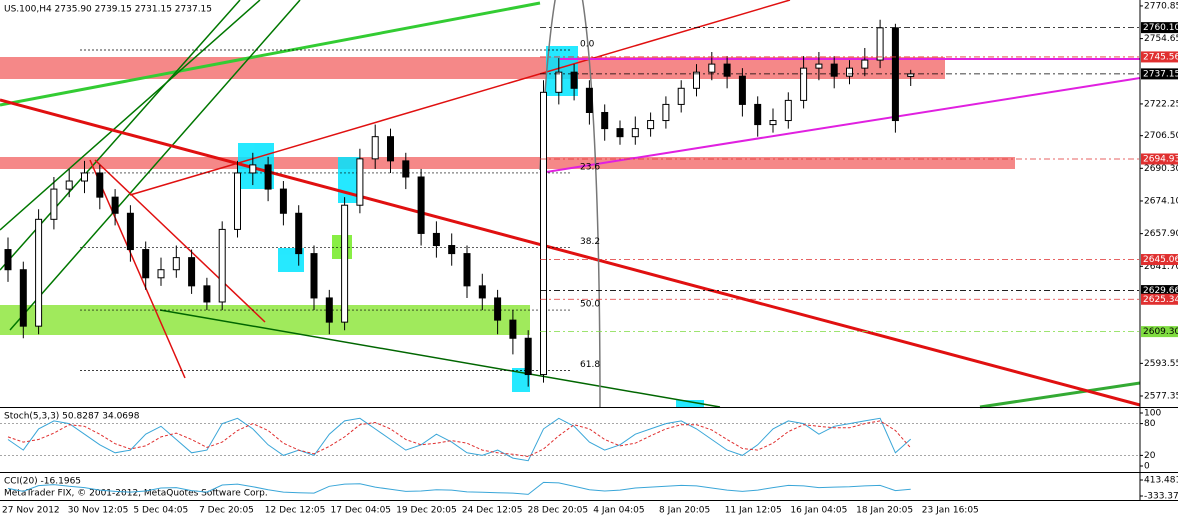  I want to click on level-label: 2737.15, so click(1160, 74).